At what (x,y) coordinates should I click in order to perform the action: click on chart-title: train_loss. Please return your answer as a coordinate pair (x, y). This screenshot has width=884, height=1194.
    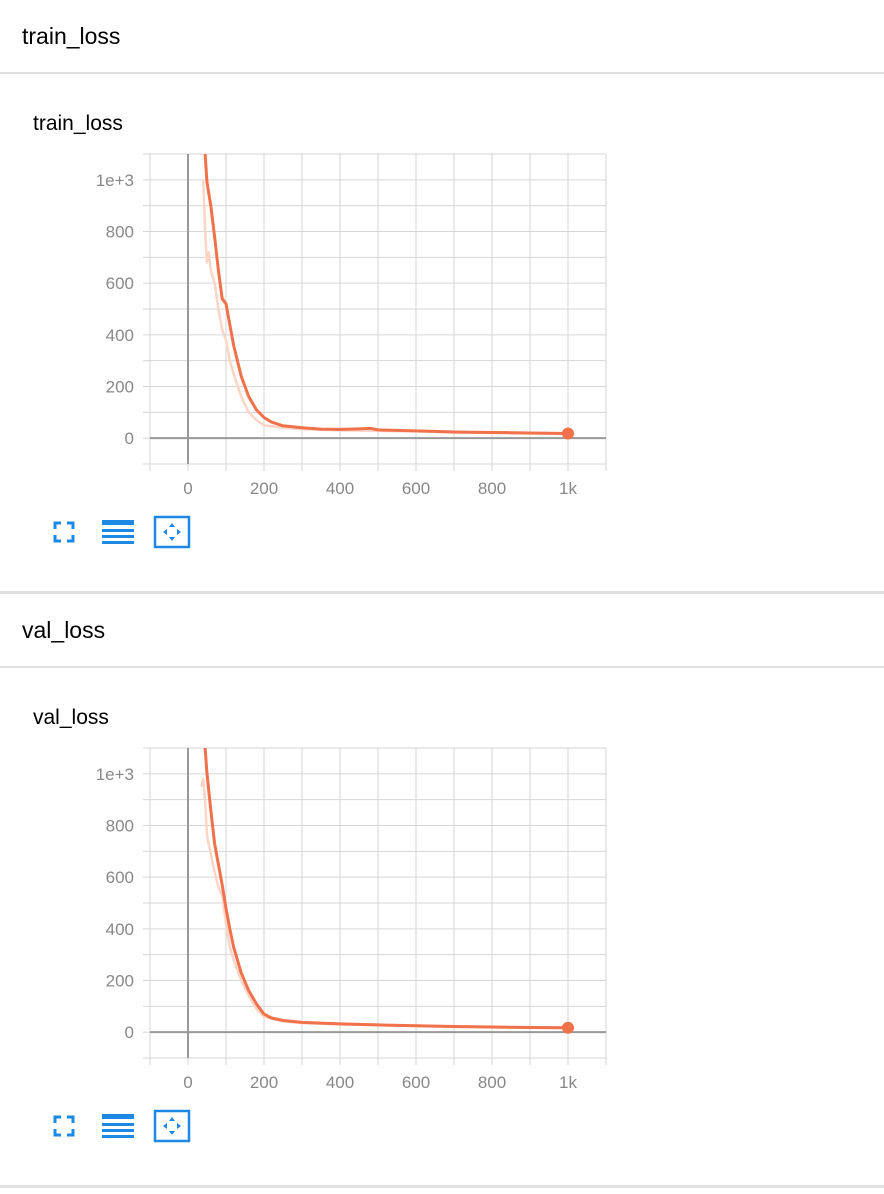
    Looking at the image, I should click on (78, 123).